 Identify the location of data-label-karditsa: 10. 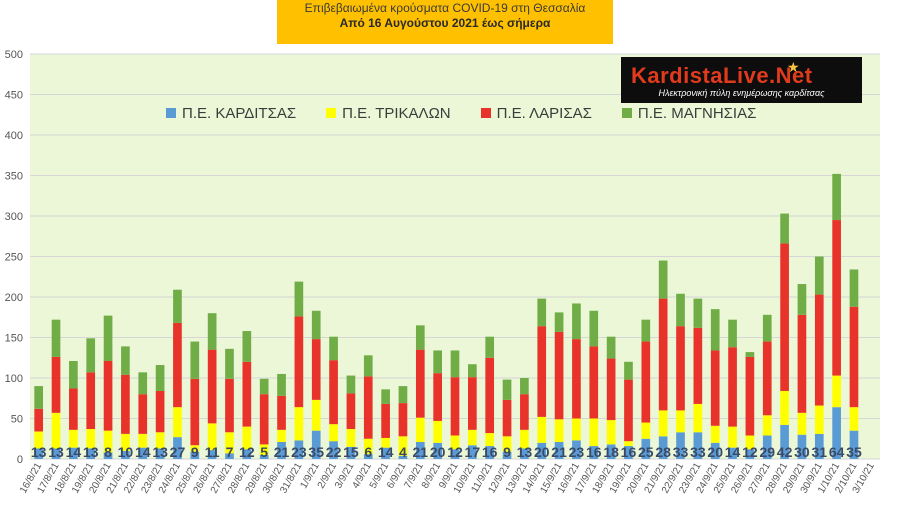
(126, 452).